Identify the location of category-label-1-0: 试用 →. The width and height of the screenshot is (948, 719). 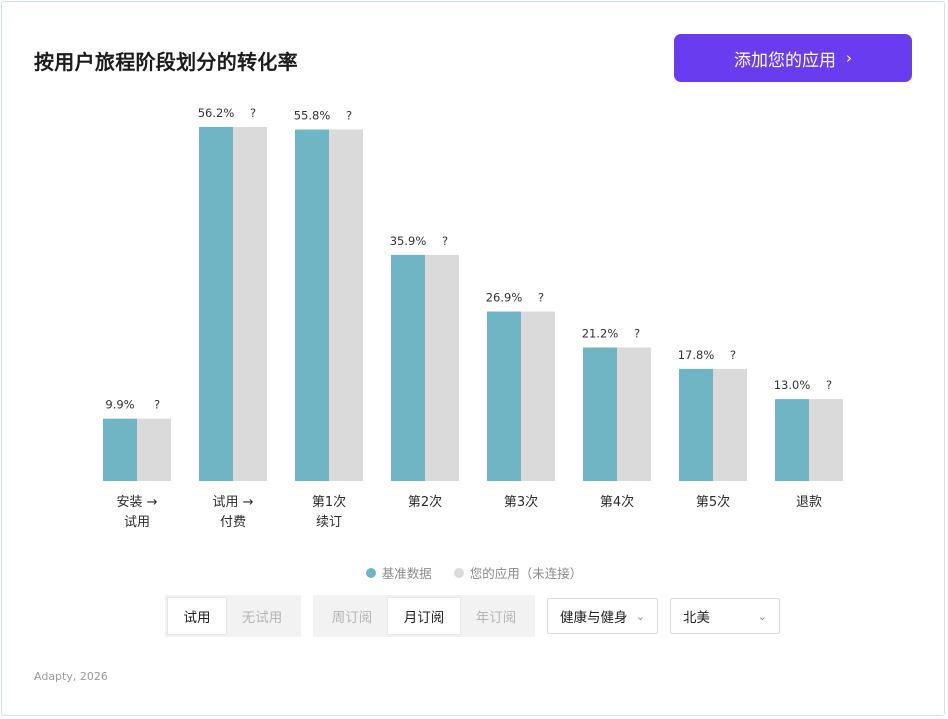
(232, 502).